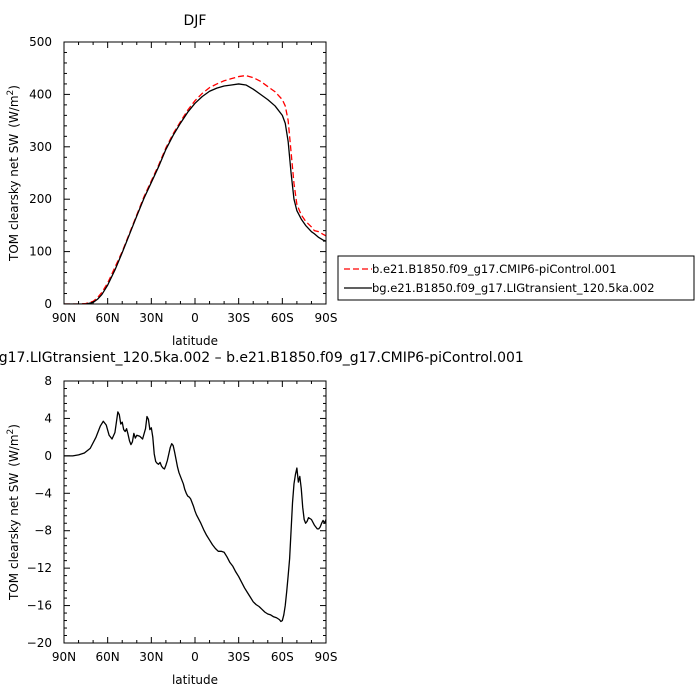  What do you see at coordinates (39, 606) in the screenshot?
I see `y-tick-label: −16` at bounding box center [39, 606].